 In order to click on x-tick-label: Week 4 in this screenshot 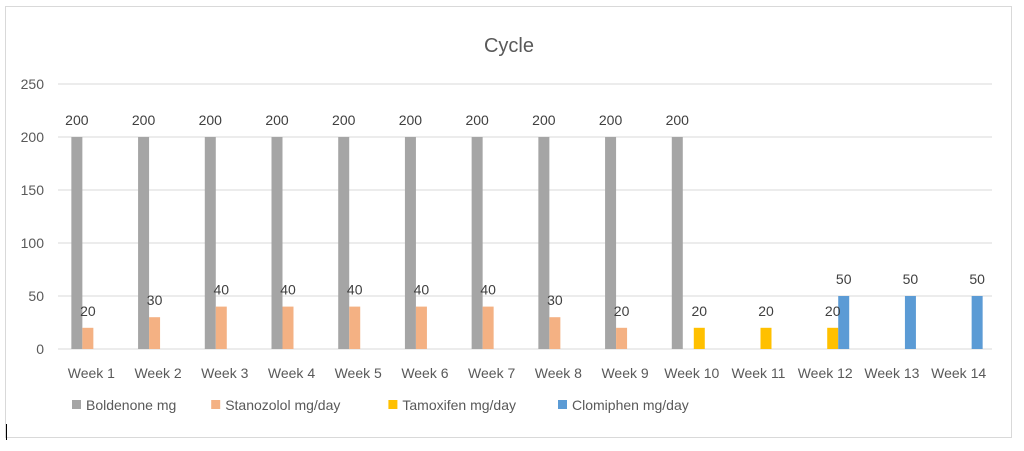, I will do `click(291, 373)`.